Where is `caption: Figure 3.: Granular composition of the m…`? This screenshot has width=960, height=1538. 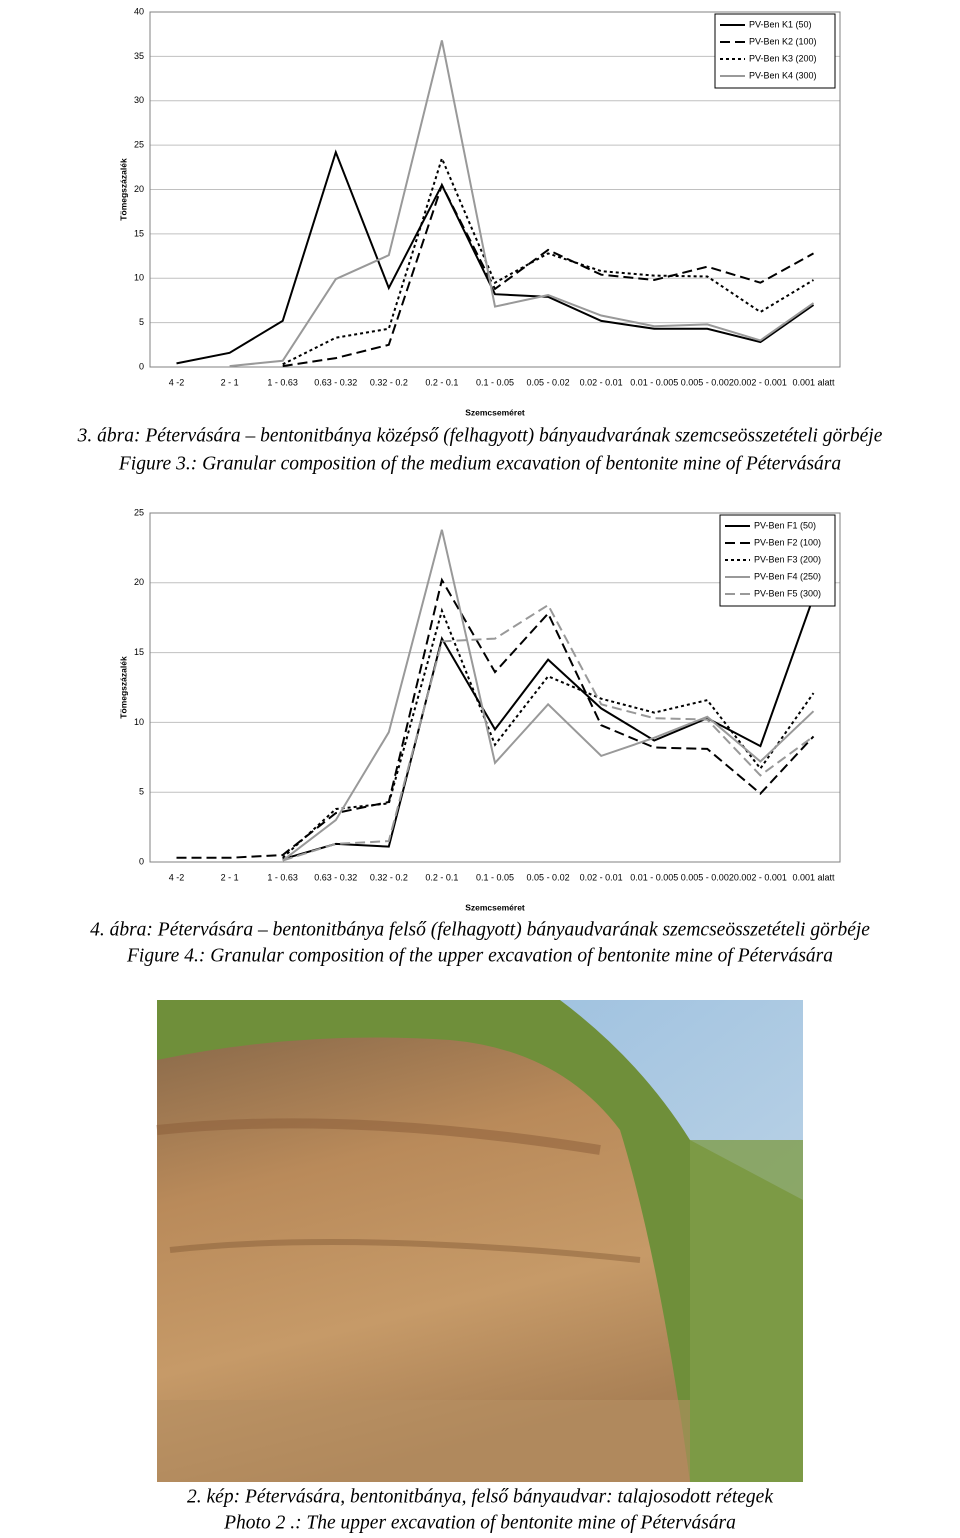
caption: Figure 3.: Granular composition of the m… is located at coordinates (480, 463).